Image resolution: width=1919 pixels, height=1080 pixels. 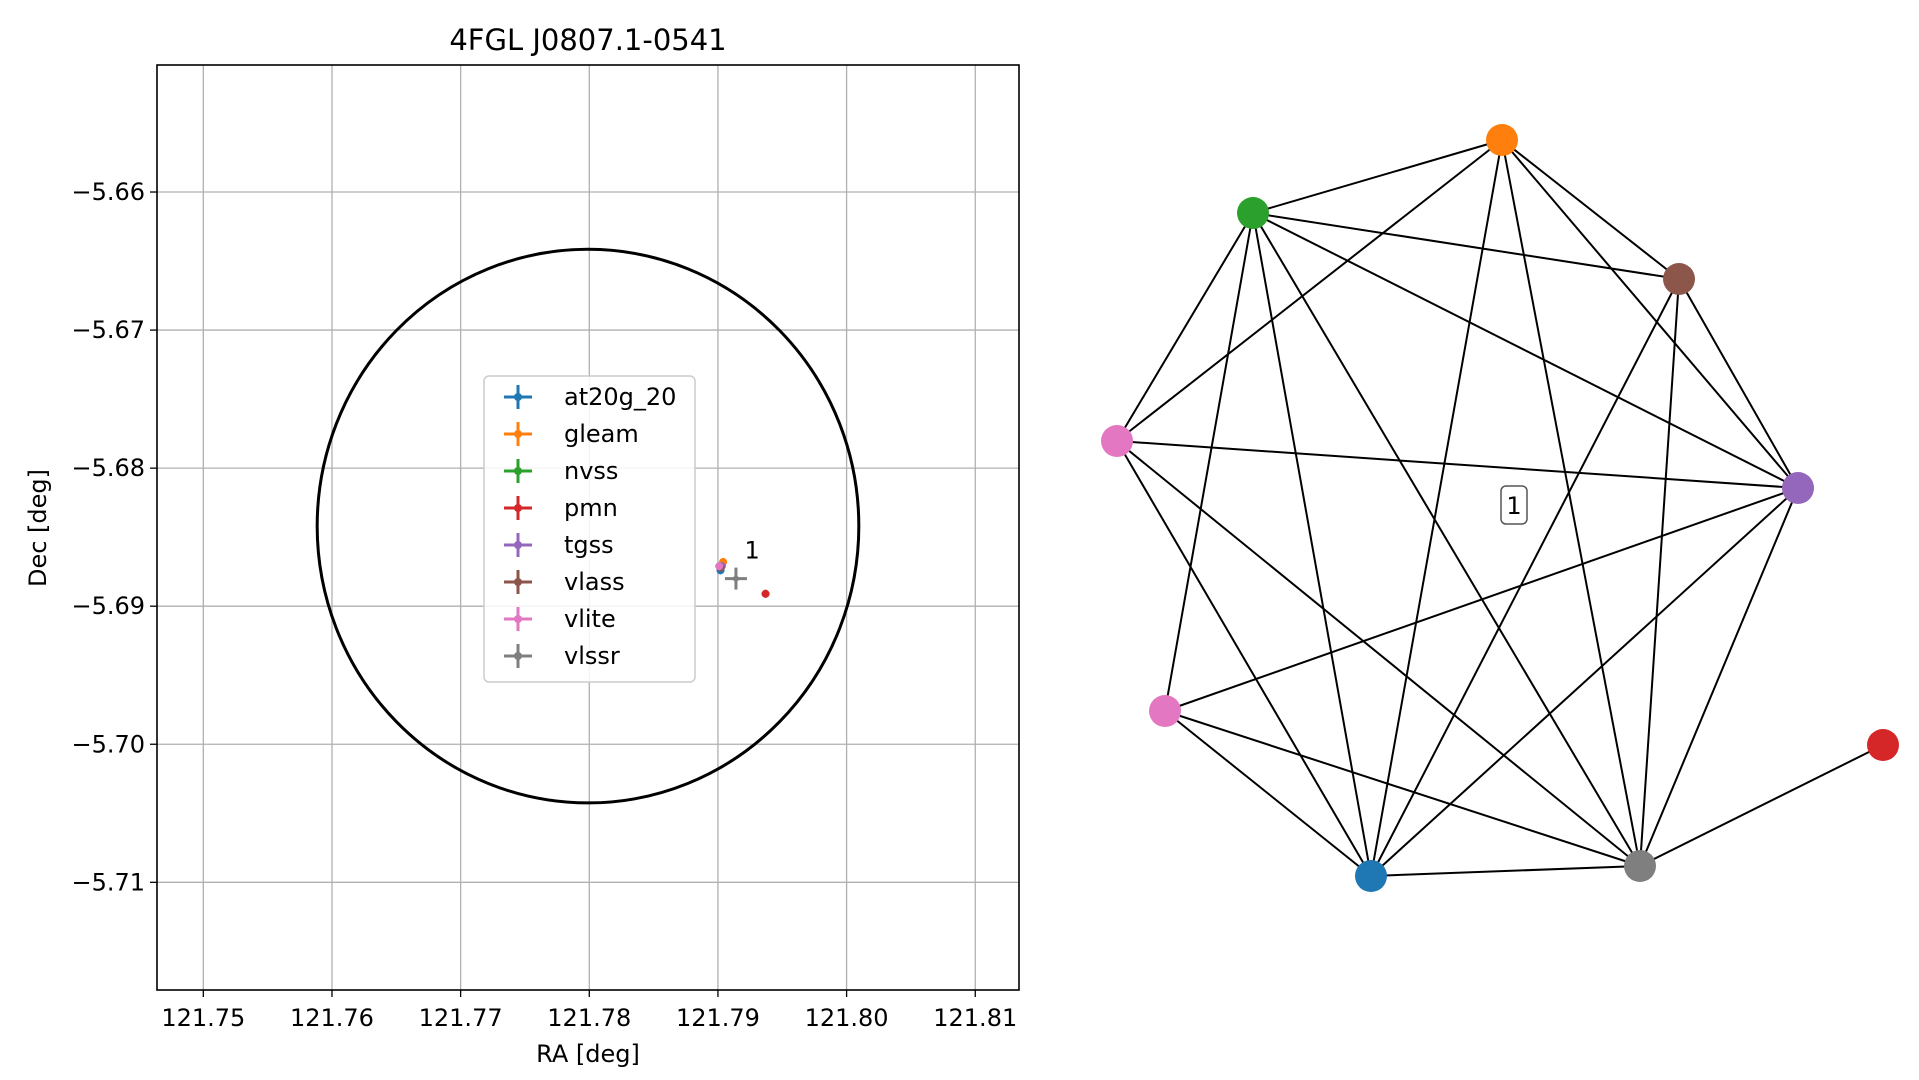 I want to click on edge-at20g_20-vlssr, so click(x=1505, y=871).